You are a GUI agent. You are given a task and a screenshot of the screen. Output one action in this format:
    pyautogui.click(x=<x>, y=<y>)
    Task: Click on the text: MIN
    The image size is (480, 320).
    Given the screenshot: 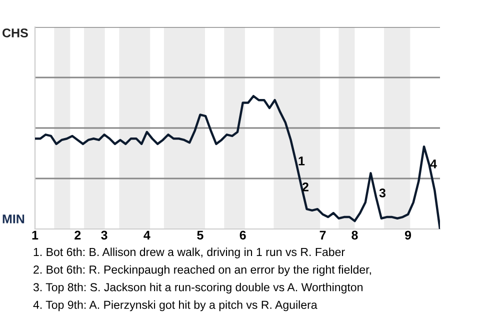 What is the action you would take?
    pyautogui.click(x=13, y=219)
    